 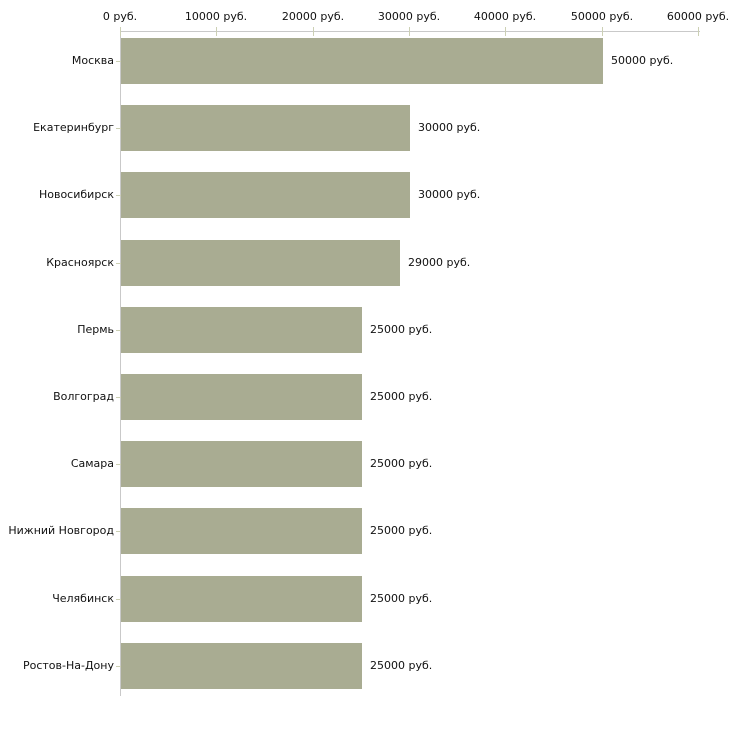 What do you see at coordinates (92, 60) in the screenshot?
I see `category-label: Москва` at bounding box center [92, 60].